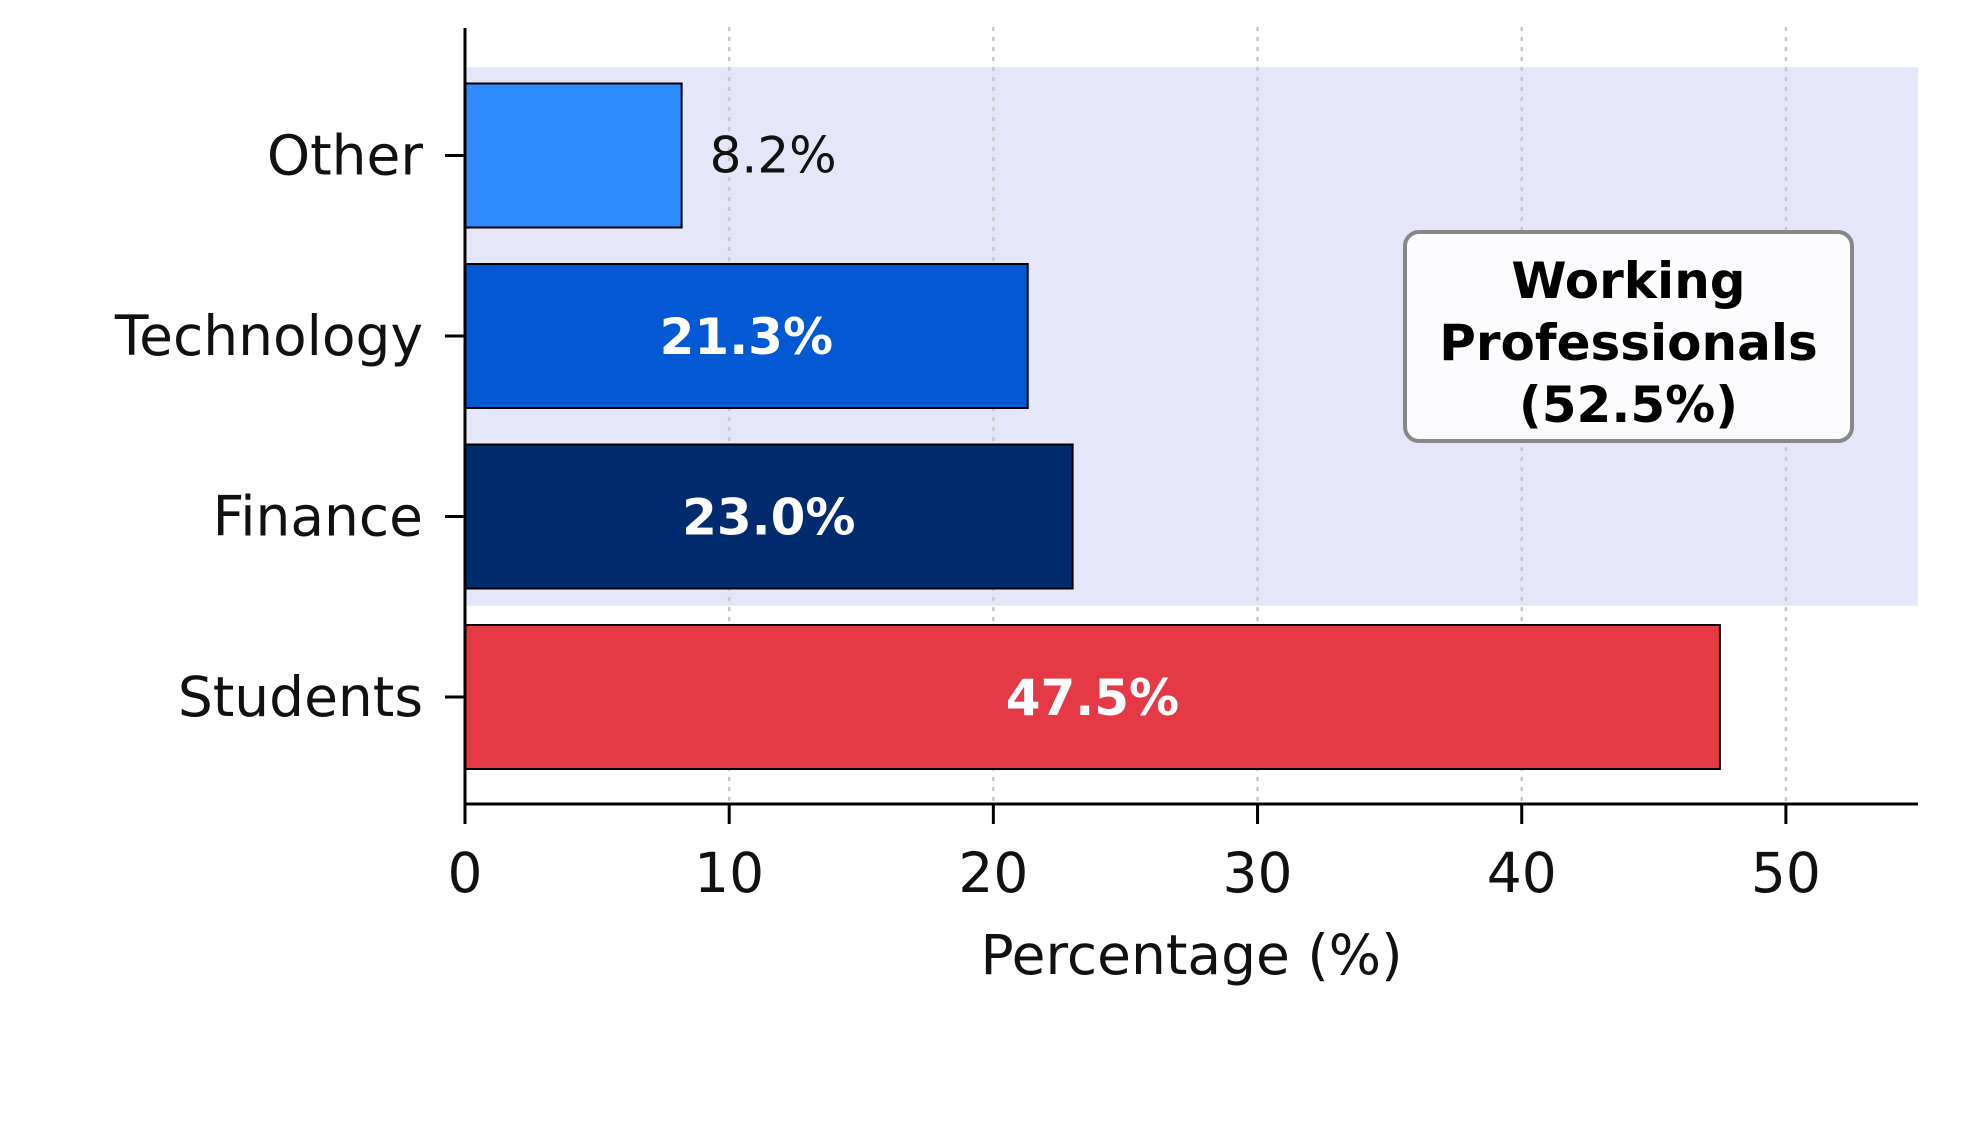 Image resolution: width=1980 pixels, height=1144 pixels. What do you see at coordinates (345, 156) in the screenshot?
I see `y-tick-label-other: Other` at bounding box center [345, 156].